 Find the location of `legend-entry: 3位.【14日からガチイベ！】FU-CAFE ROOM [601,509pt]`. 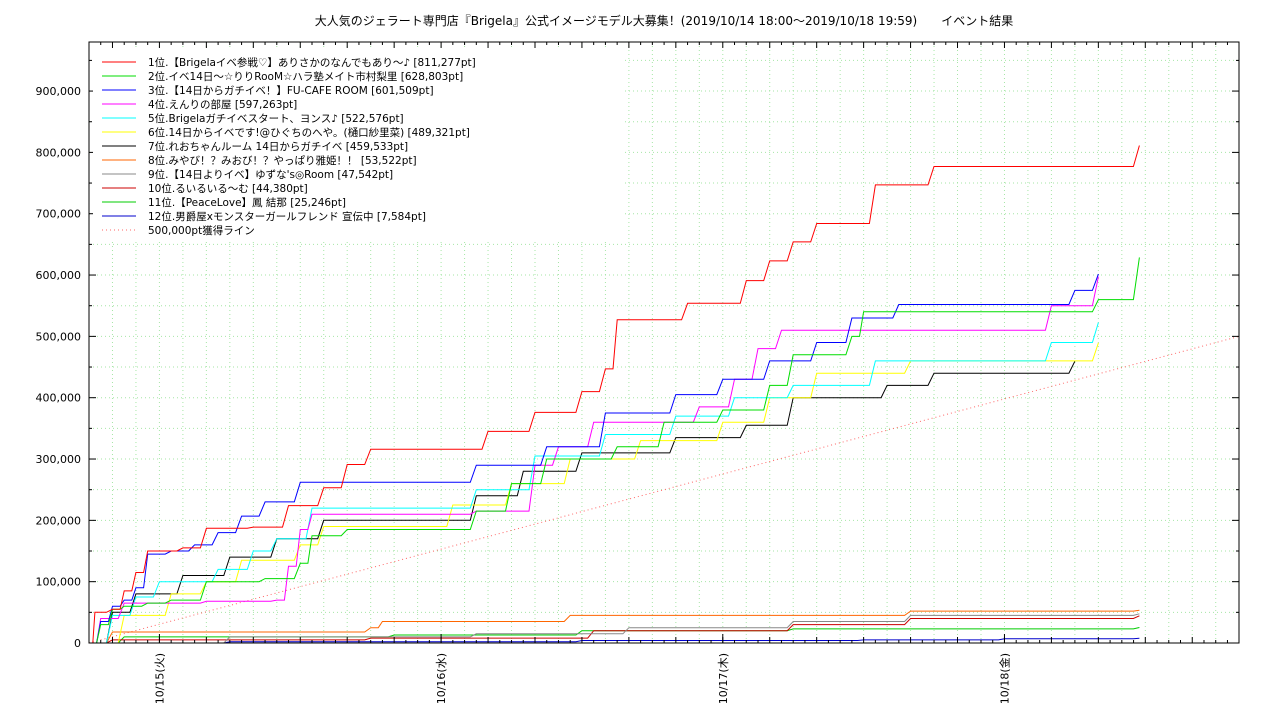

legend-entry: 3位.【14日からガチイベ！】FU-CAFE ROOM [601,509pt] is located at coordinates (291, 90).